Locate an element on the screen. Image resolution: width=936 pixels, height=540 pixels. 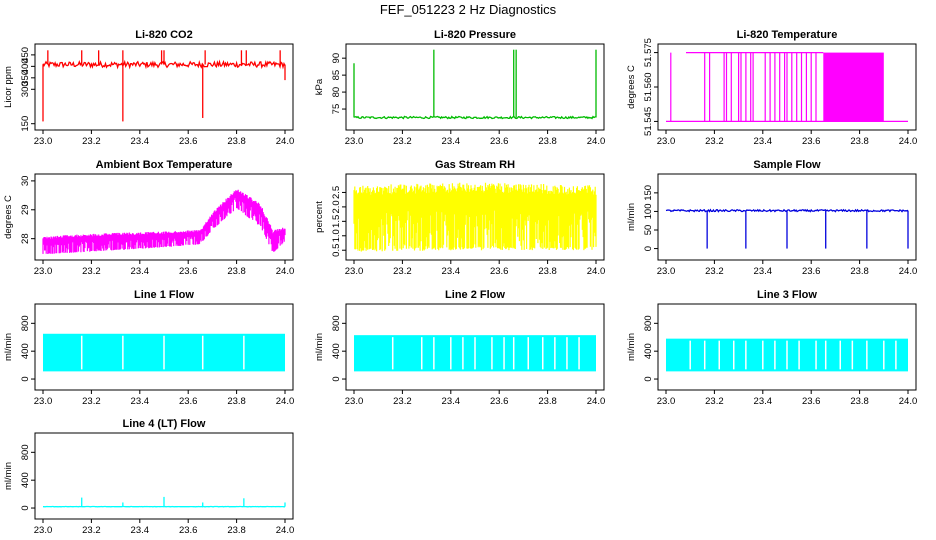
series-line is located at coordinates (787, 210).